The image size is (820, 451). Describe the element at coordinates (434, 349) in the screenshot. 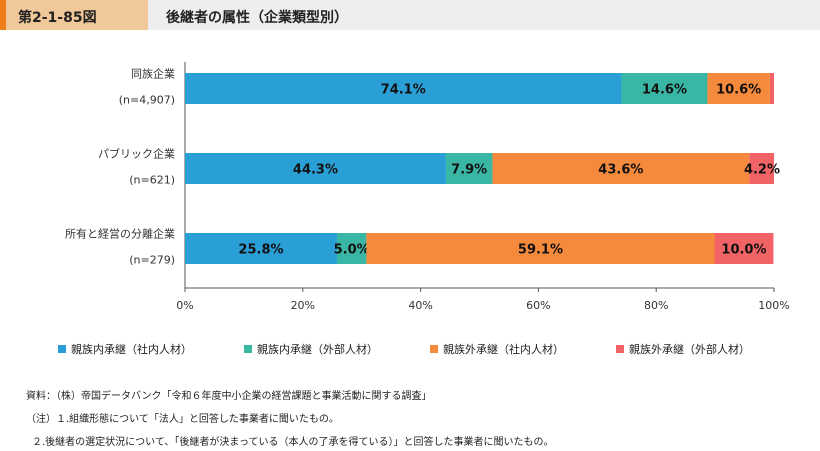

I see `legend-swatch-internal-nonfamily` at that location.